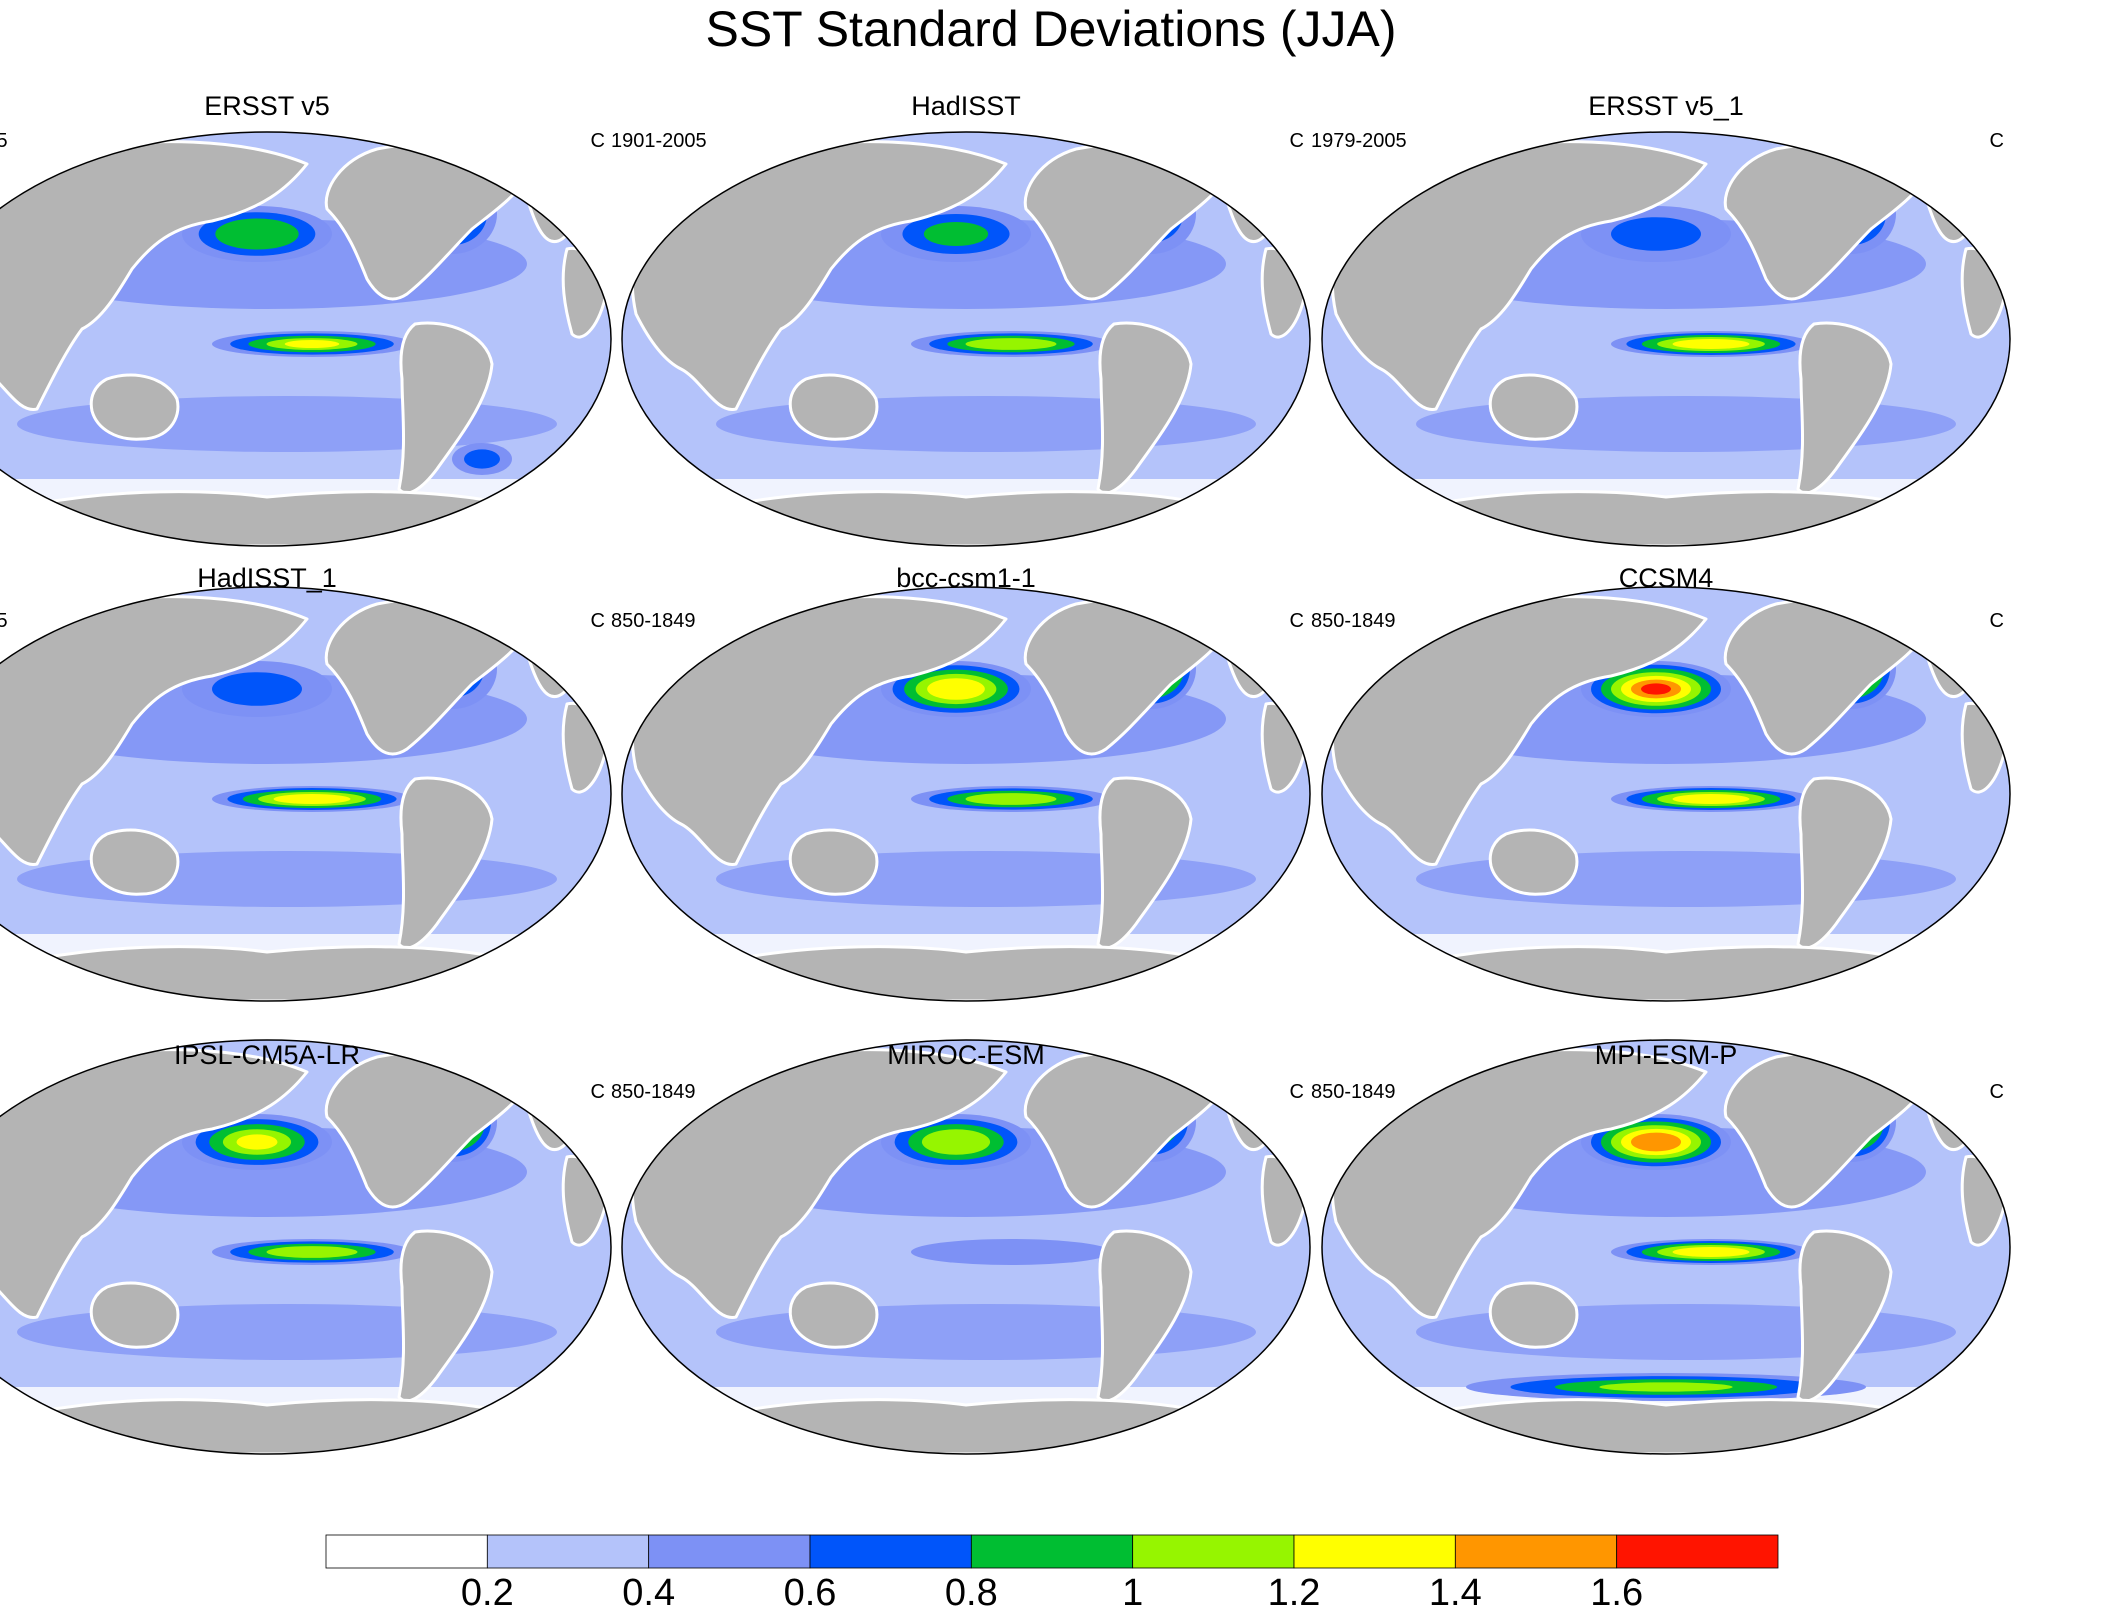 Image resolution: width=2102 pixels, height=1613 pixels. I want to click on colorbar-tick-label: 0.6, so click(810, 1592).